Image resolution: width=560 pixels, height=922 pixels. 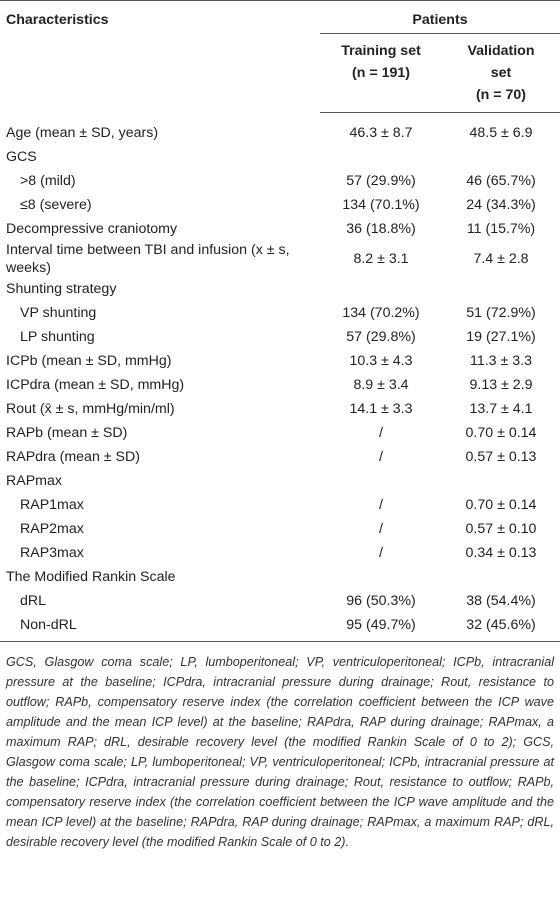 I want to click on cell-value: 0.34 ± 0.13, so click(x=501, y=553).